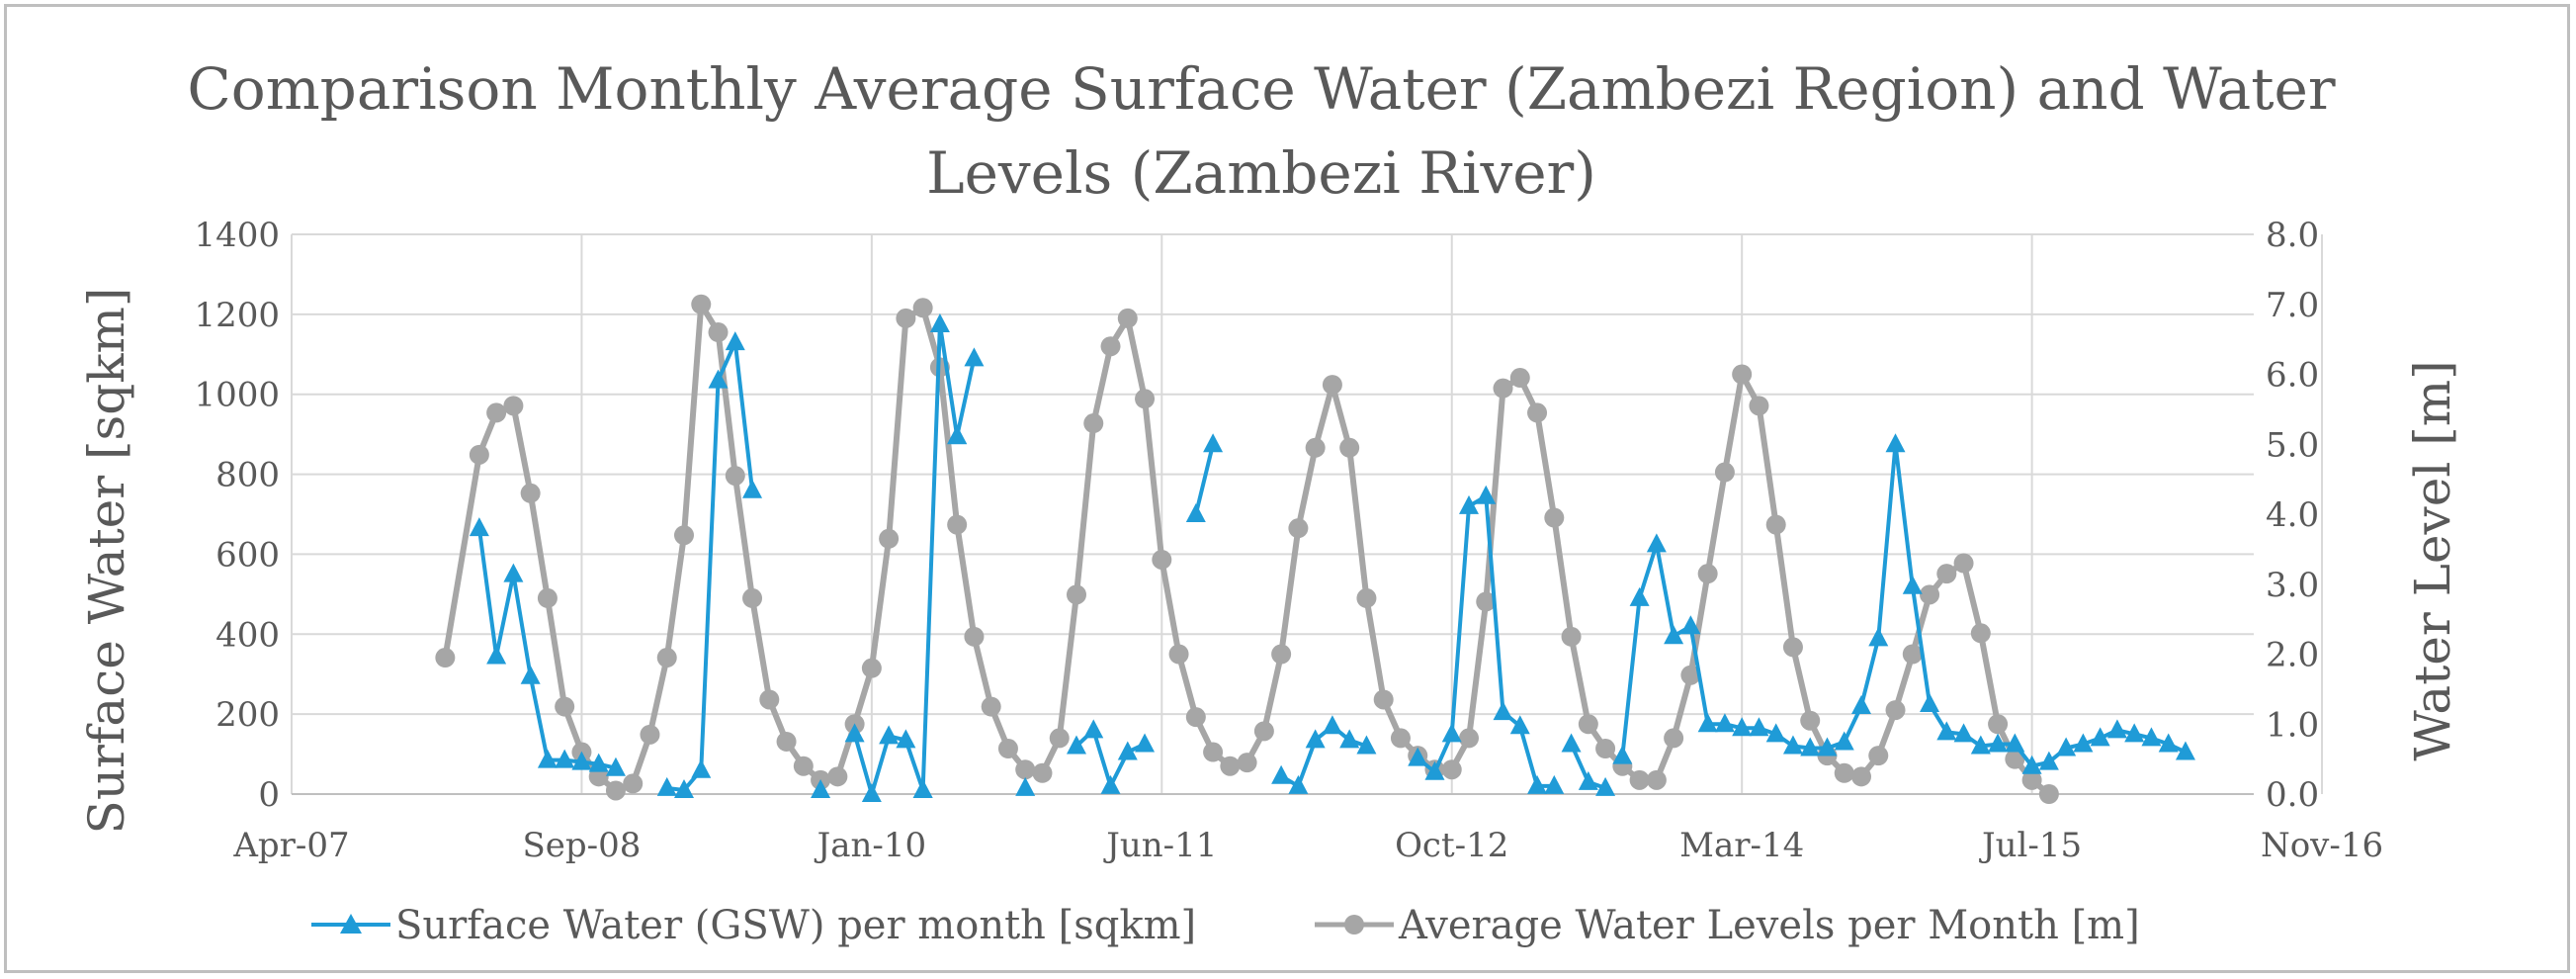  What do you see at coordinates (1261, 173) in the screenshot?
I see `chart-title-line-2: Levels (Zambezi River)` at bounding box center [1261, 173].